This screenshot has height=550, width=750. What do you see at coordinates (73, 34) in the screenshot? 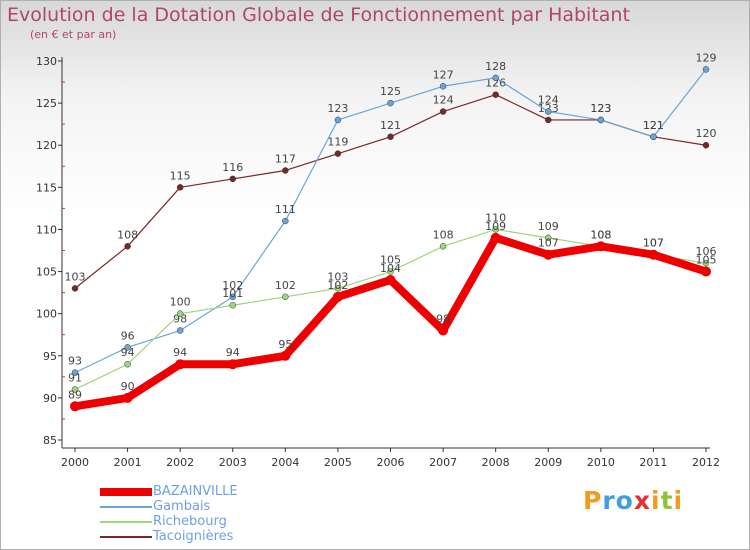
I see `chart-subtitle: (en € et par an)` at bounding box center [73, 34].